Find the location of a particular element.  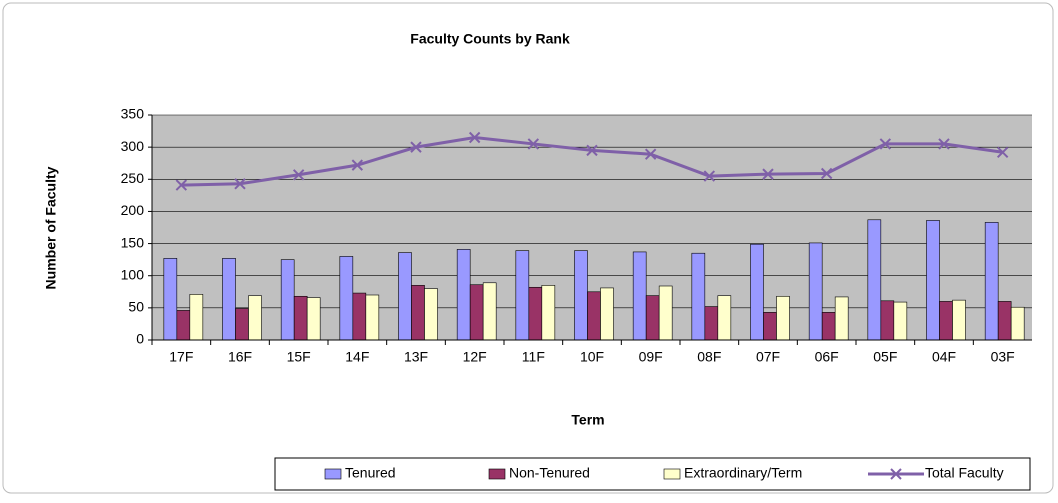

x-tick-label: 15F is located at coordinates (299, 357).